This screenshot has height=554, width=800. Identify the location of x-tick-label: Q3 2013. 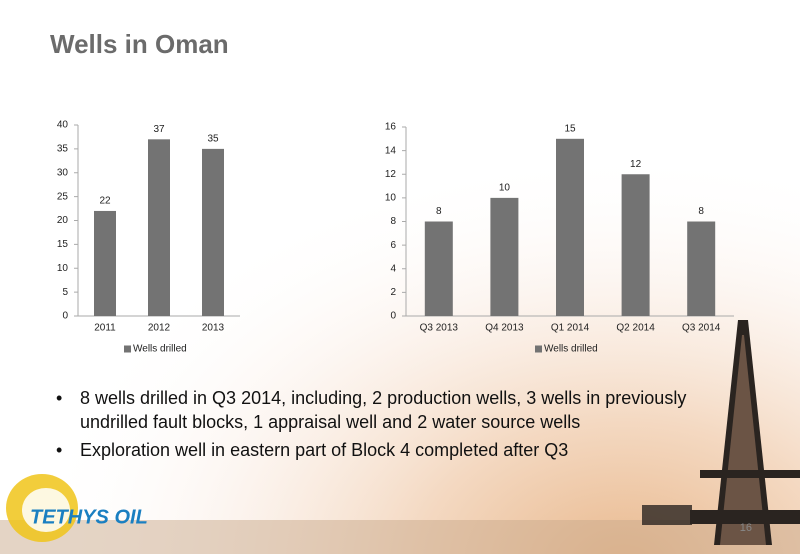
(439, 328).